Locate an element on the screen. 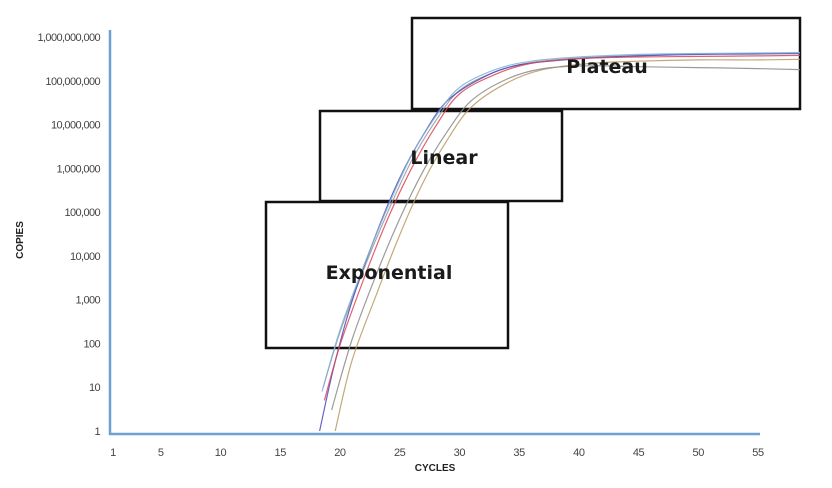  x-tick-label: 15 is located at coordinates (281, 453).